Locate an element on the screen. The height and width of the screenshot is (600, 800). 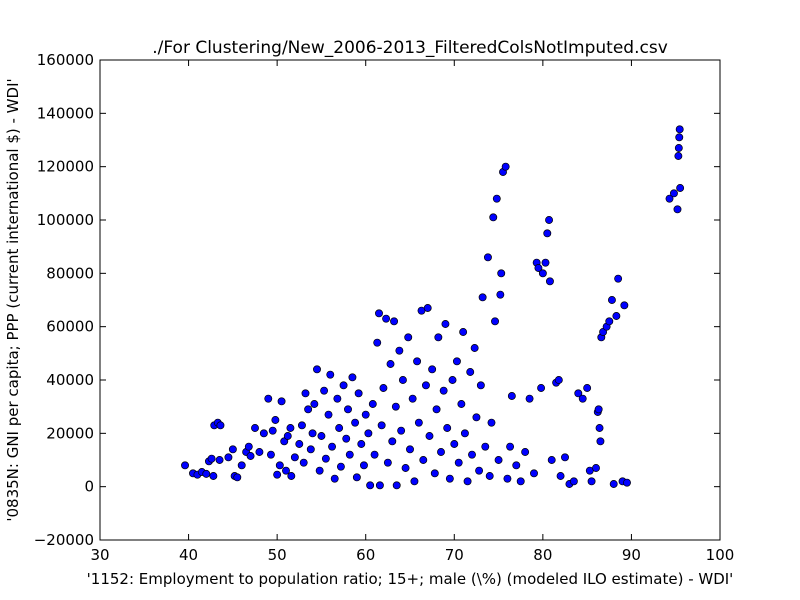
x-tick-label: 80 is located at coordinates (542, 555).